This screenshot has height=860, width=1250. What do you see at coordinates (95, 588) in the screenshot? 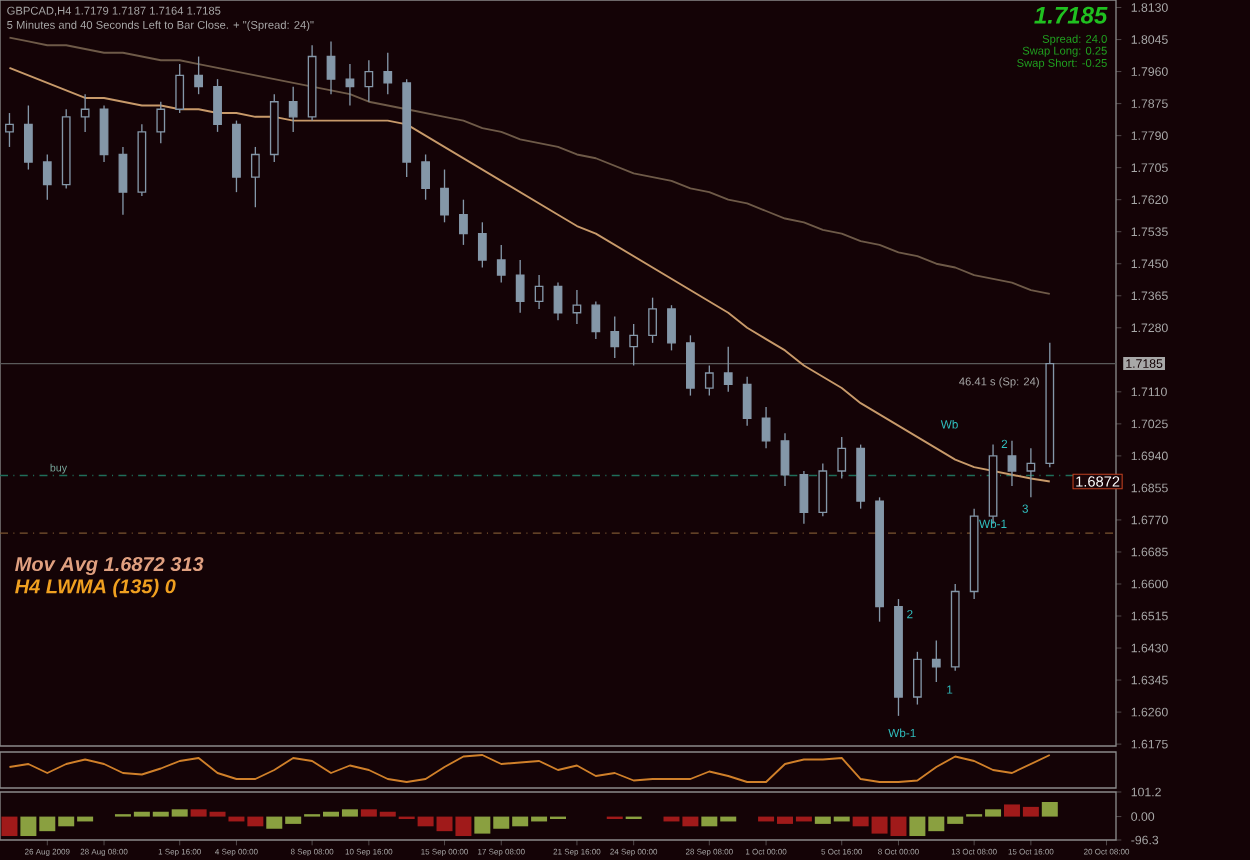
I see `annotation: H4 LWMA (135) 0` at bounding box center [95, 588].